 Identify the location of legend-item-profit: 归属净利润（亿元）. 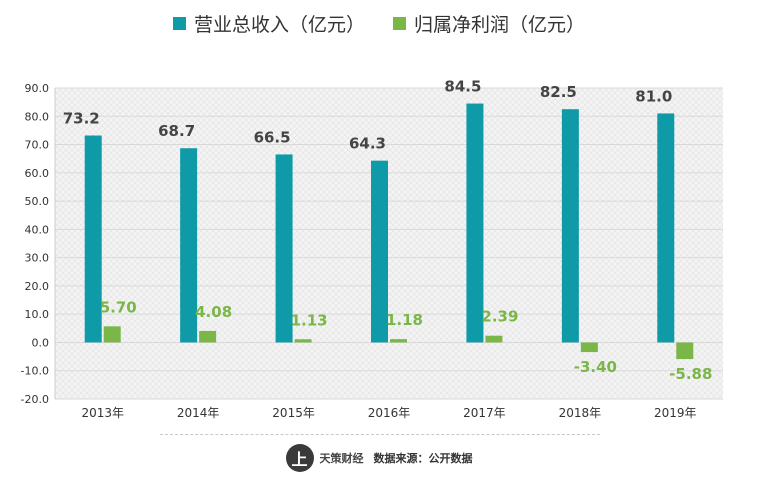
(489, 23).